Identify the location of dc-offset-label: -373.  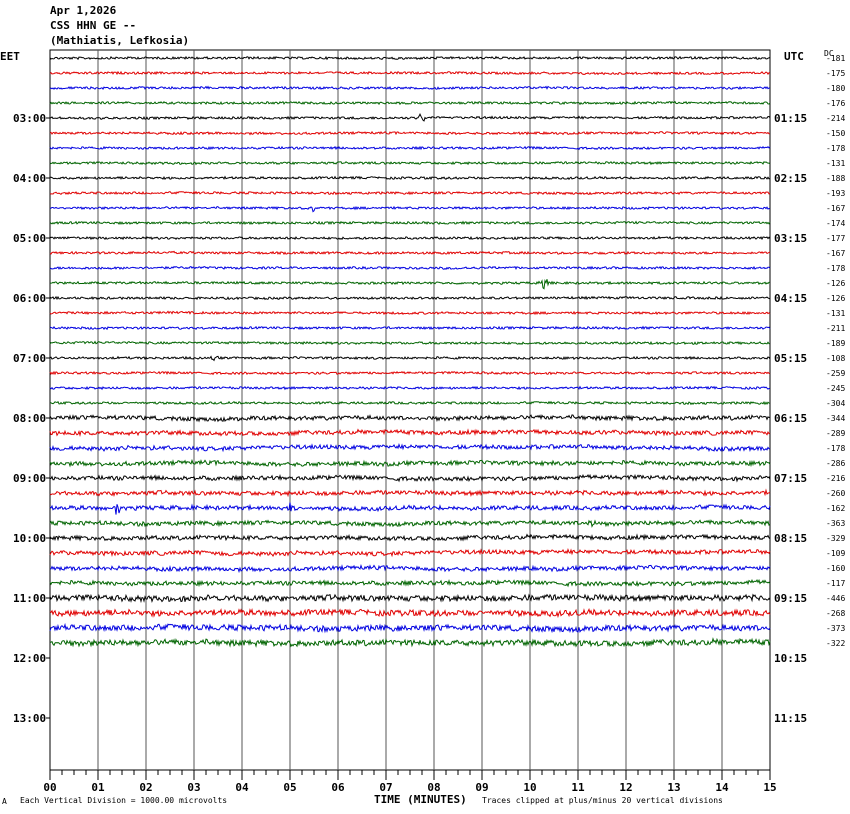
(835, 628).